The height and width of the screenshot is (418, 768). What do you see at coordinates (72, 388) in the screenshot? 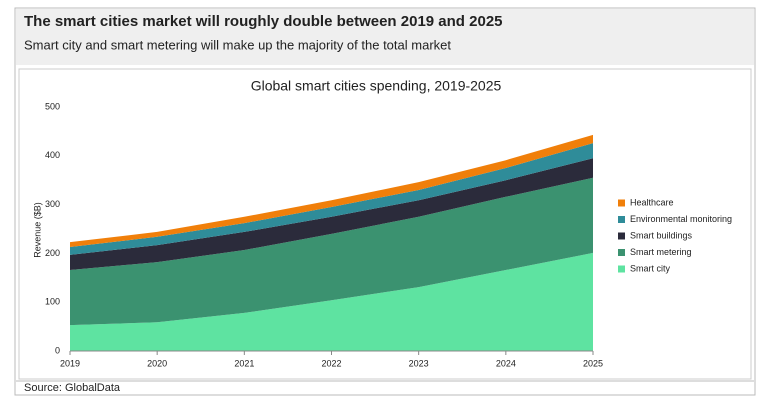
I see `source: Source: GlobalData` at bounding box center [72, 388].